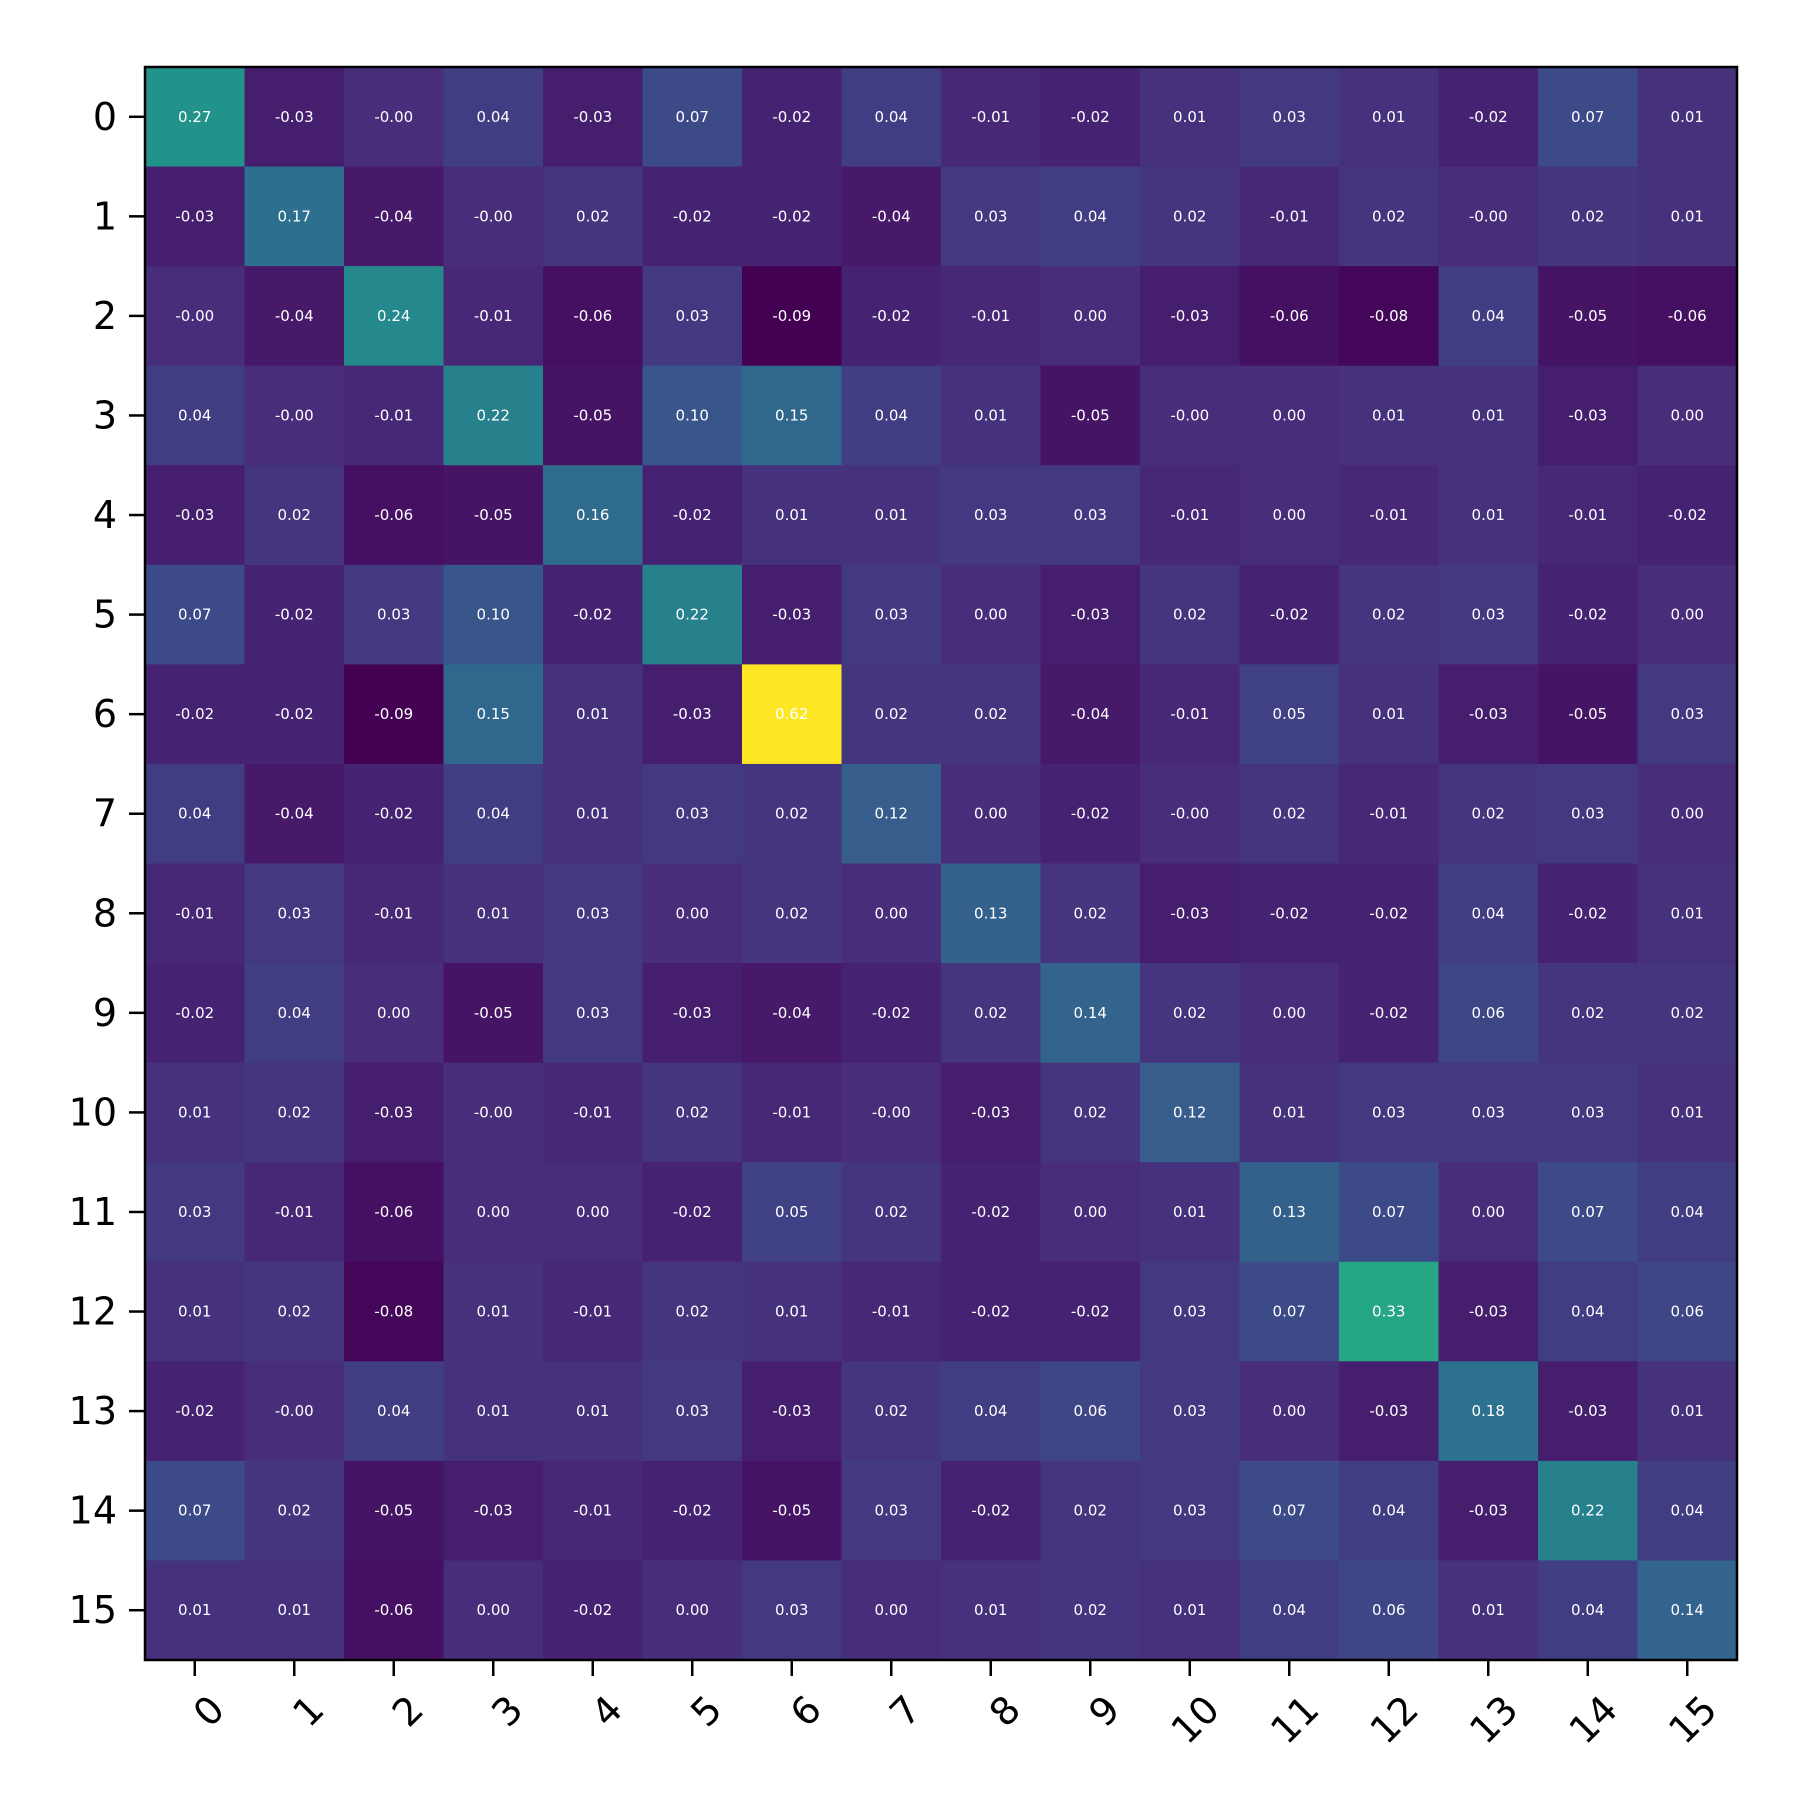 The width and height of the screenshot is (1800, 1800). I want to click on cell-value-label: -0.09, so click(393, 714).